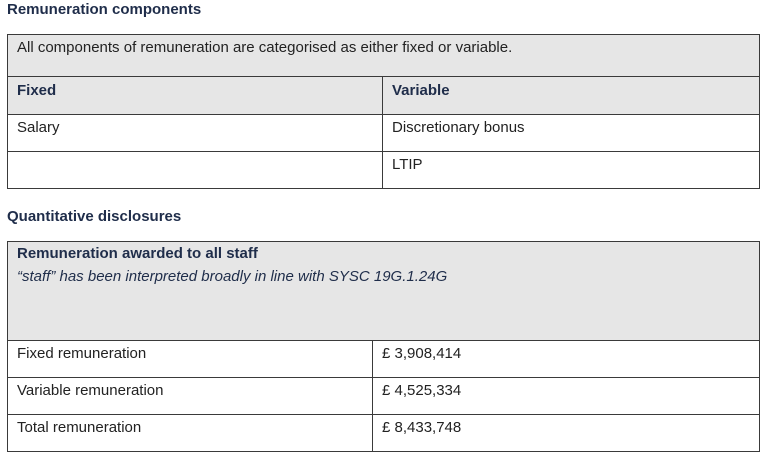 The image size is (767, 452). What do you see at coordinates (566, 433) in the screenshot?
I see `row-value: £ 8,433,748` at bounding box center [566, 433].